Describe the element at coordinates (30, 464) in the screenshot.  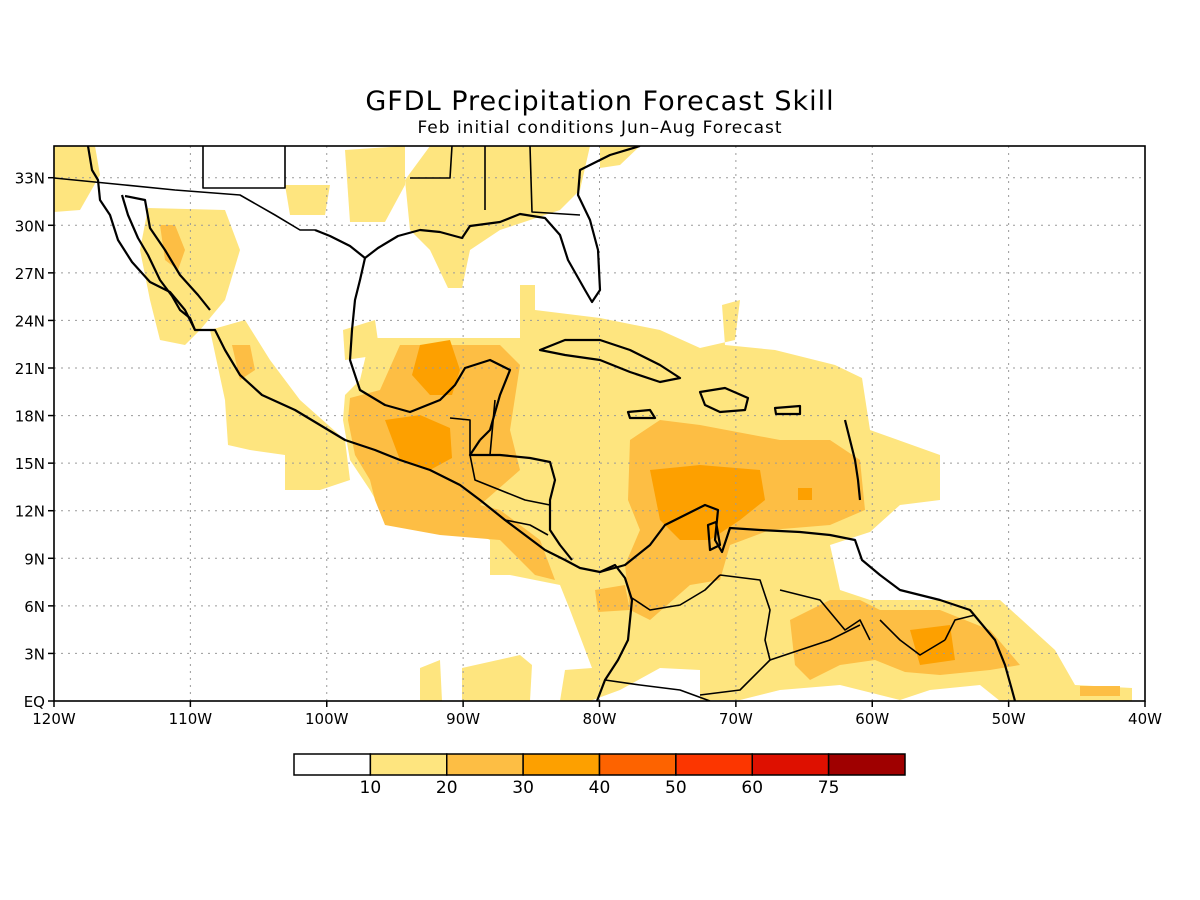
I see `lat-tick-label: 15N` at that location.